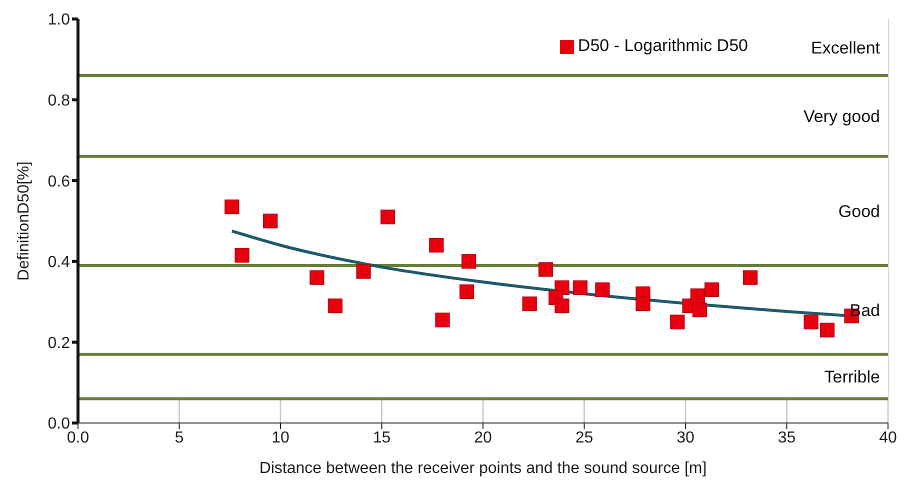  I want to click on y-tick-label: 0.2, so click(59, 343).